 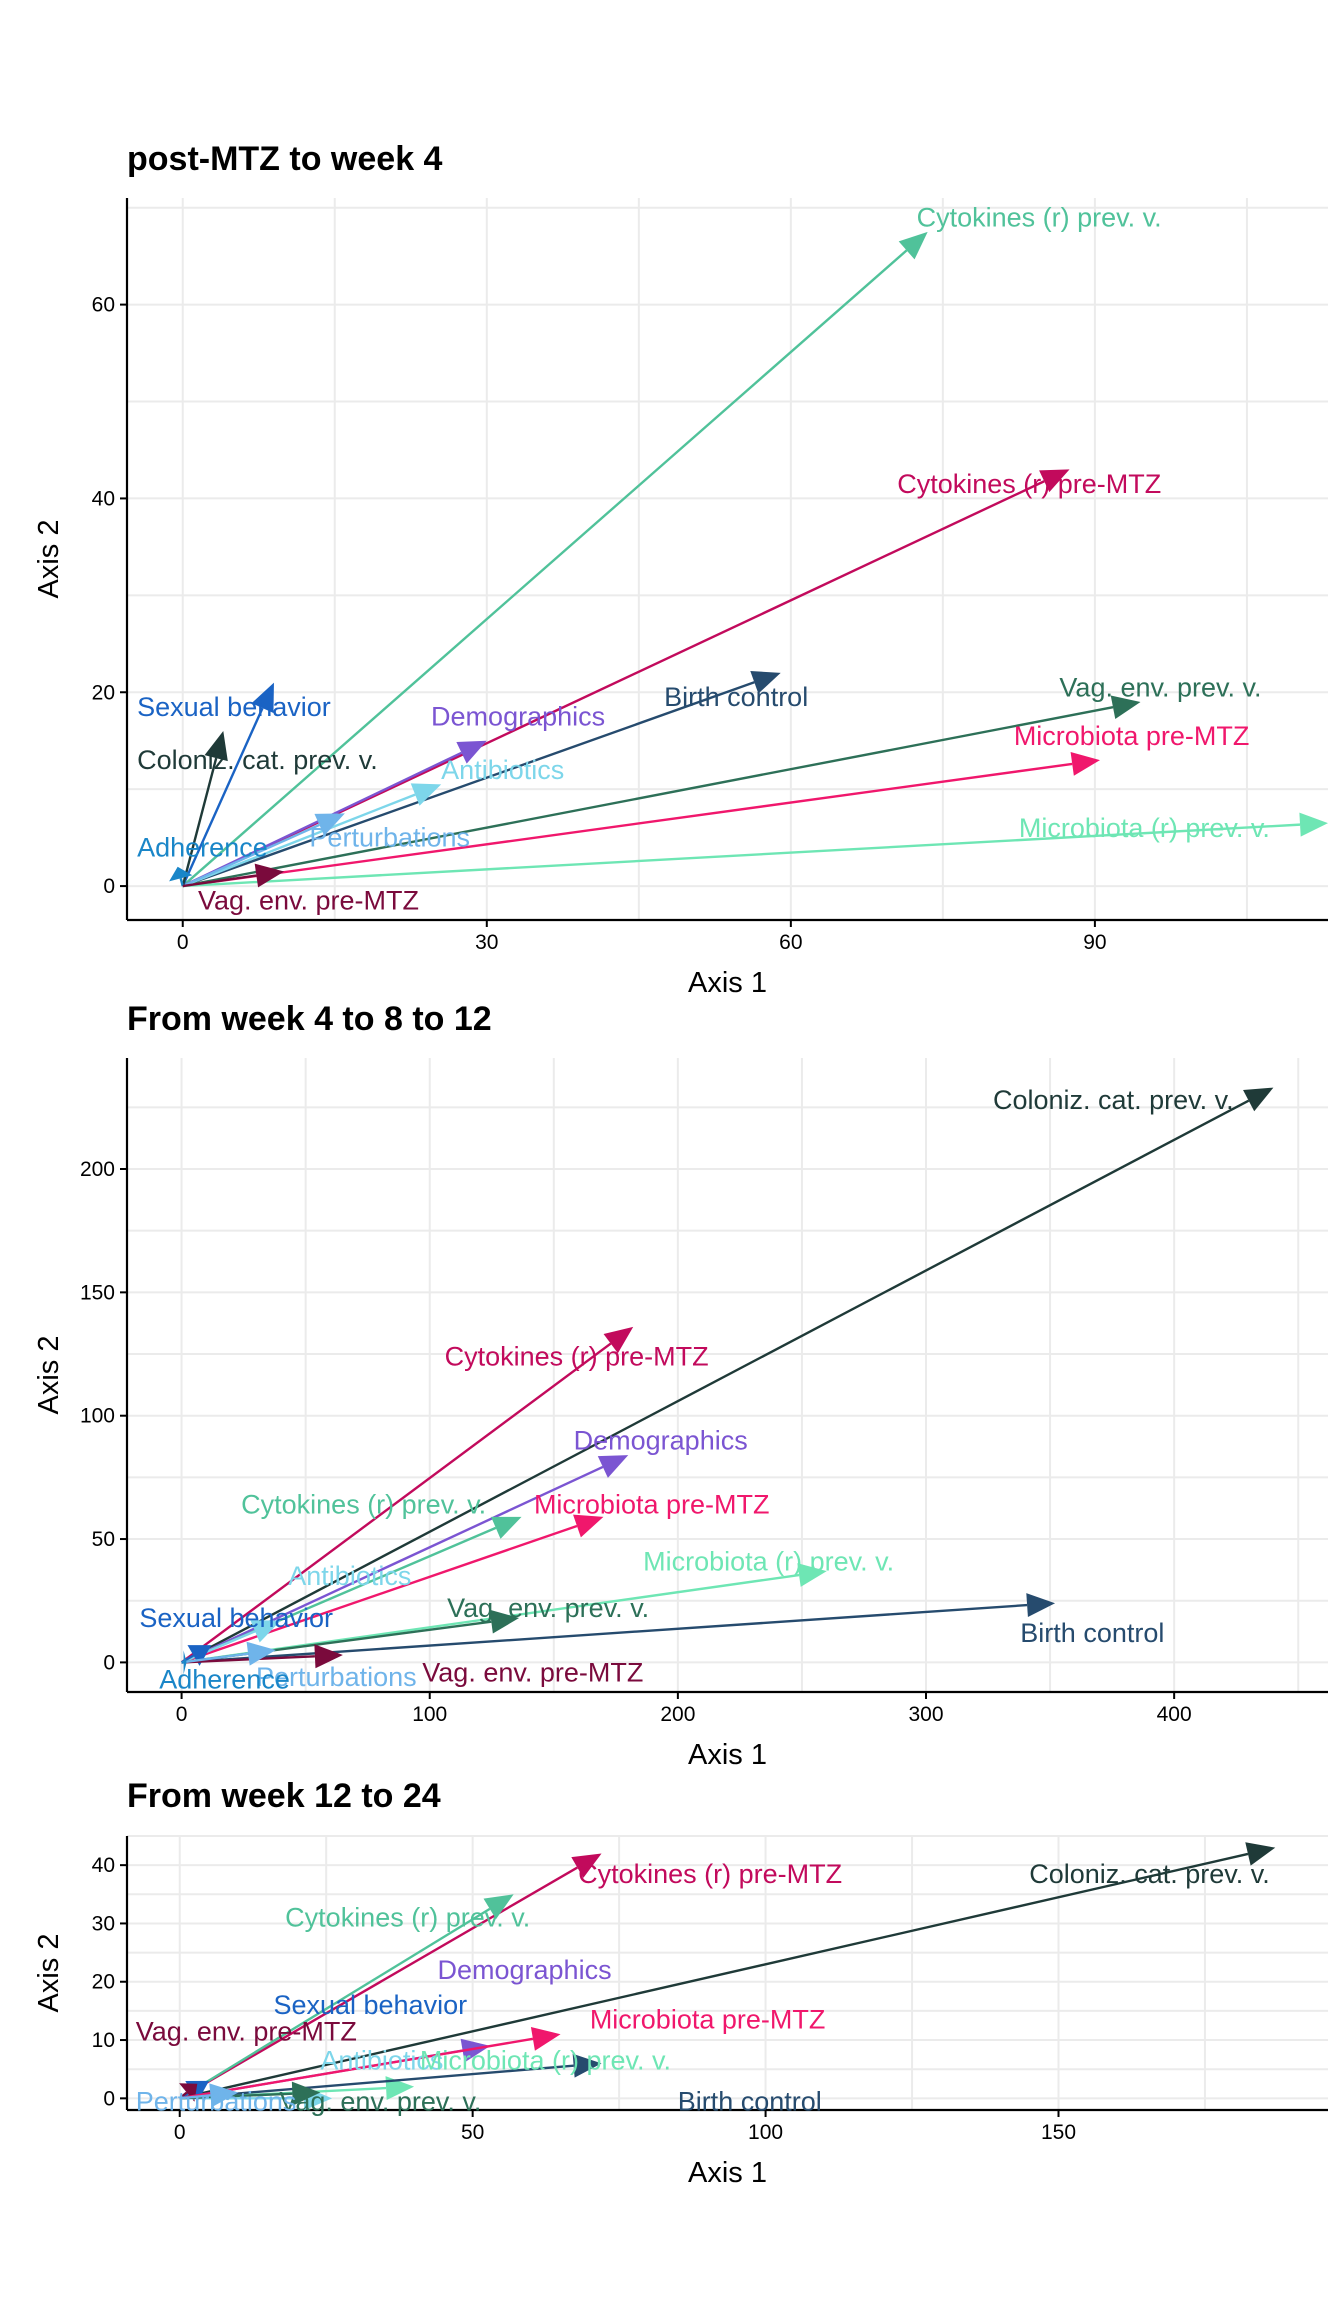 What do you see at coordinates (1058, 2132) in the screenshot?
I see `x-tick-label: 150` at bounding box center [1058, 2132].